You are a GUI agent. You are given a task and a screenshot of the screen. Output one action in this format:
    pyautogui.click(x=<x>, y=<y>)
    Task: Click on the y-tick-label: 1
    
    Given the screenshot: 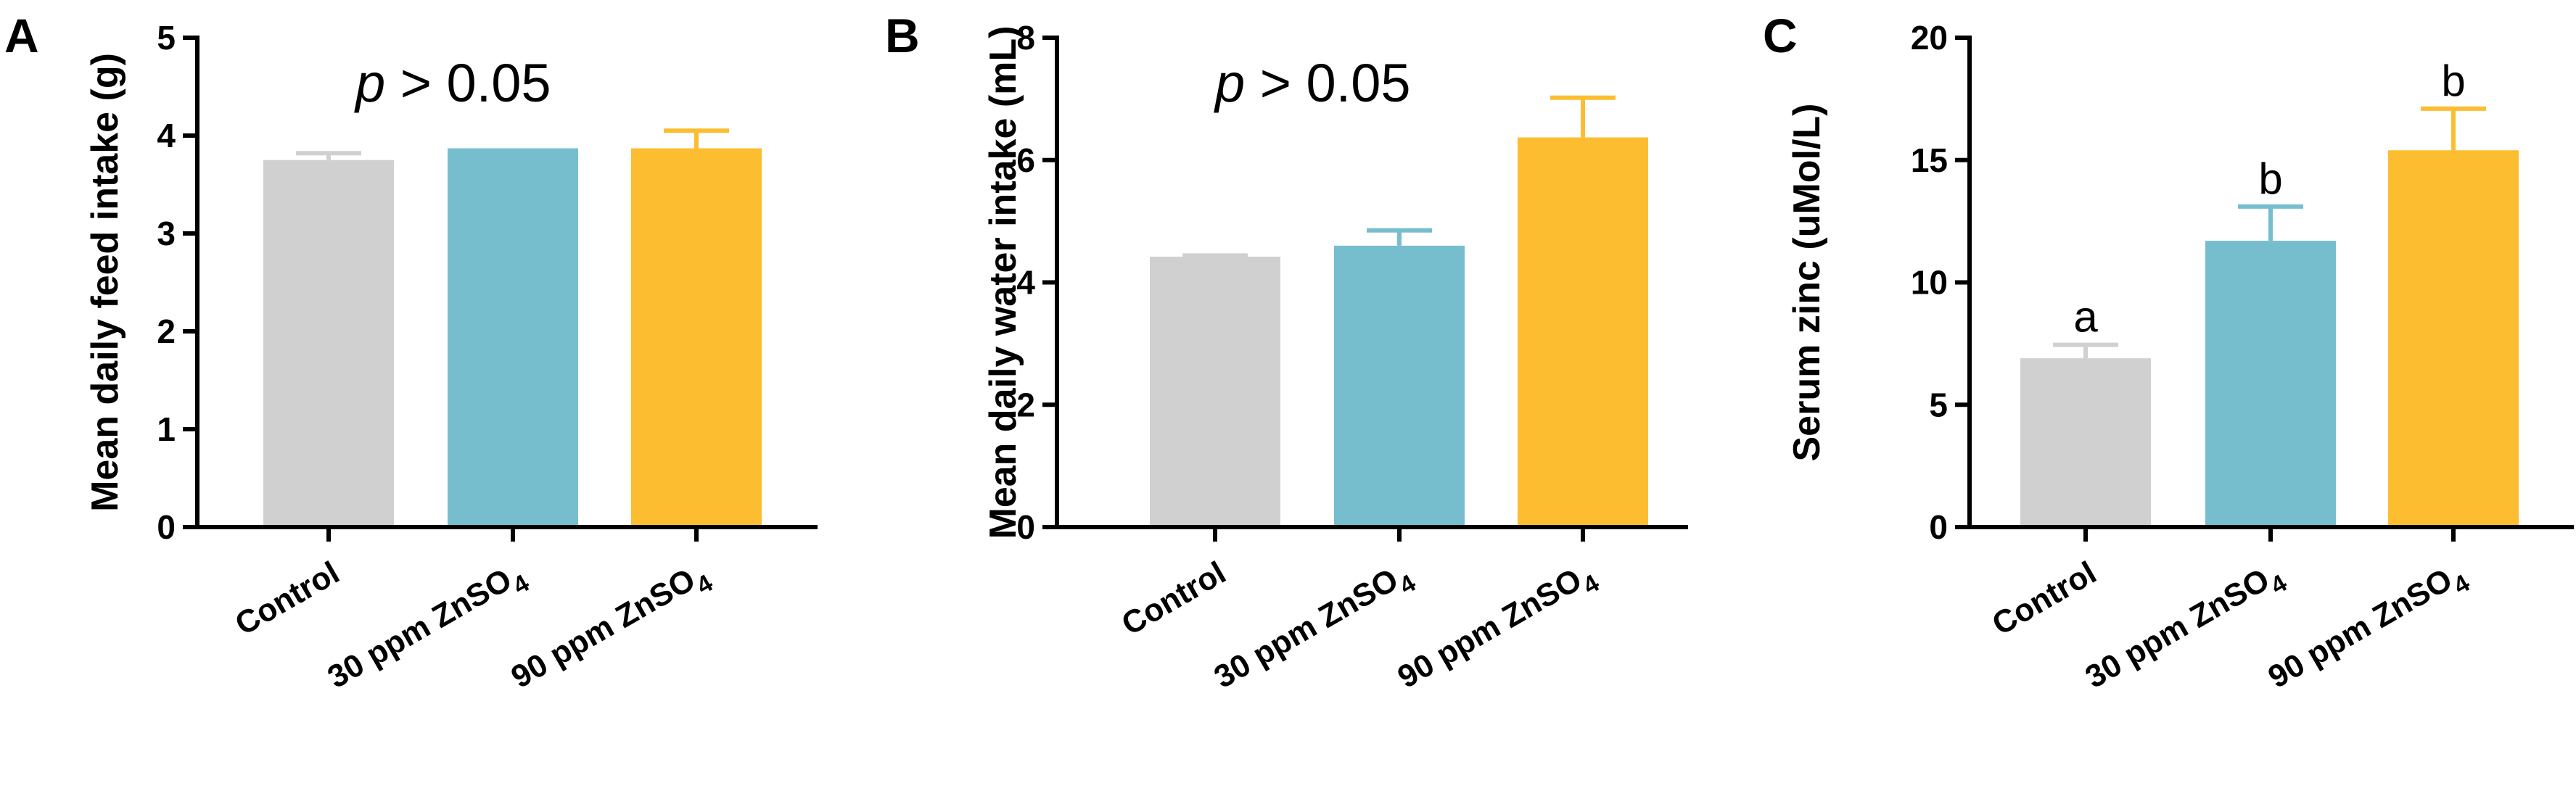 What is the action you would take?
    pyautogui.click(x=166, y=429)
    